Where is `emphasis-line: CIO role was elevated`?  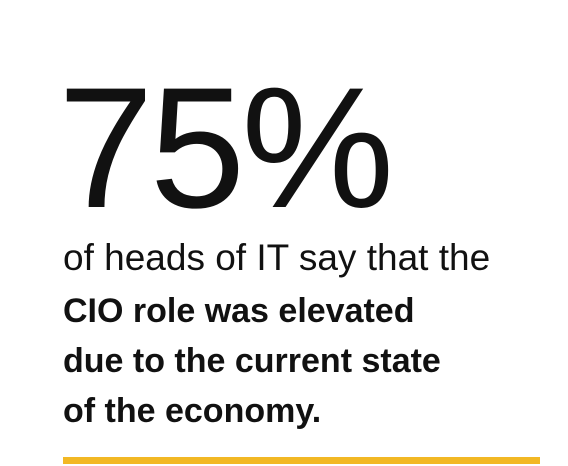
emphasis-line: CIO role was elevated is located at coordinates (239, 311).